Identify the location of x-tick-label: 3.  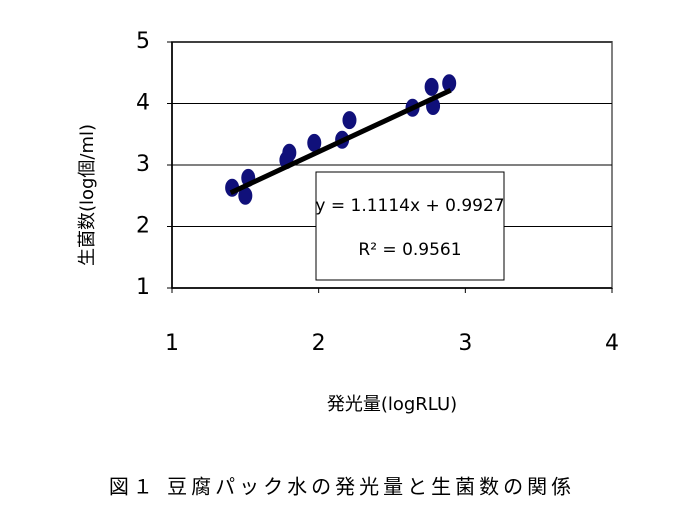
(465, 343).